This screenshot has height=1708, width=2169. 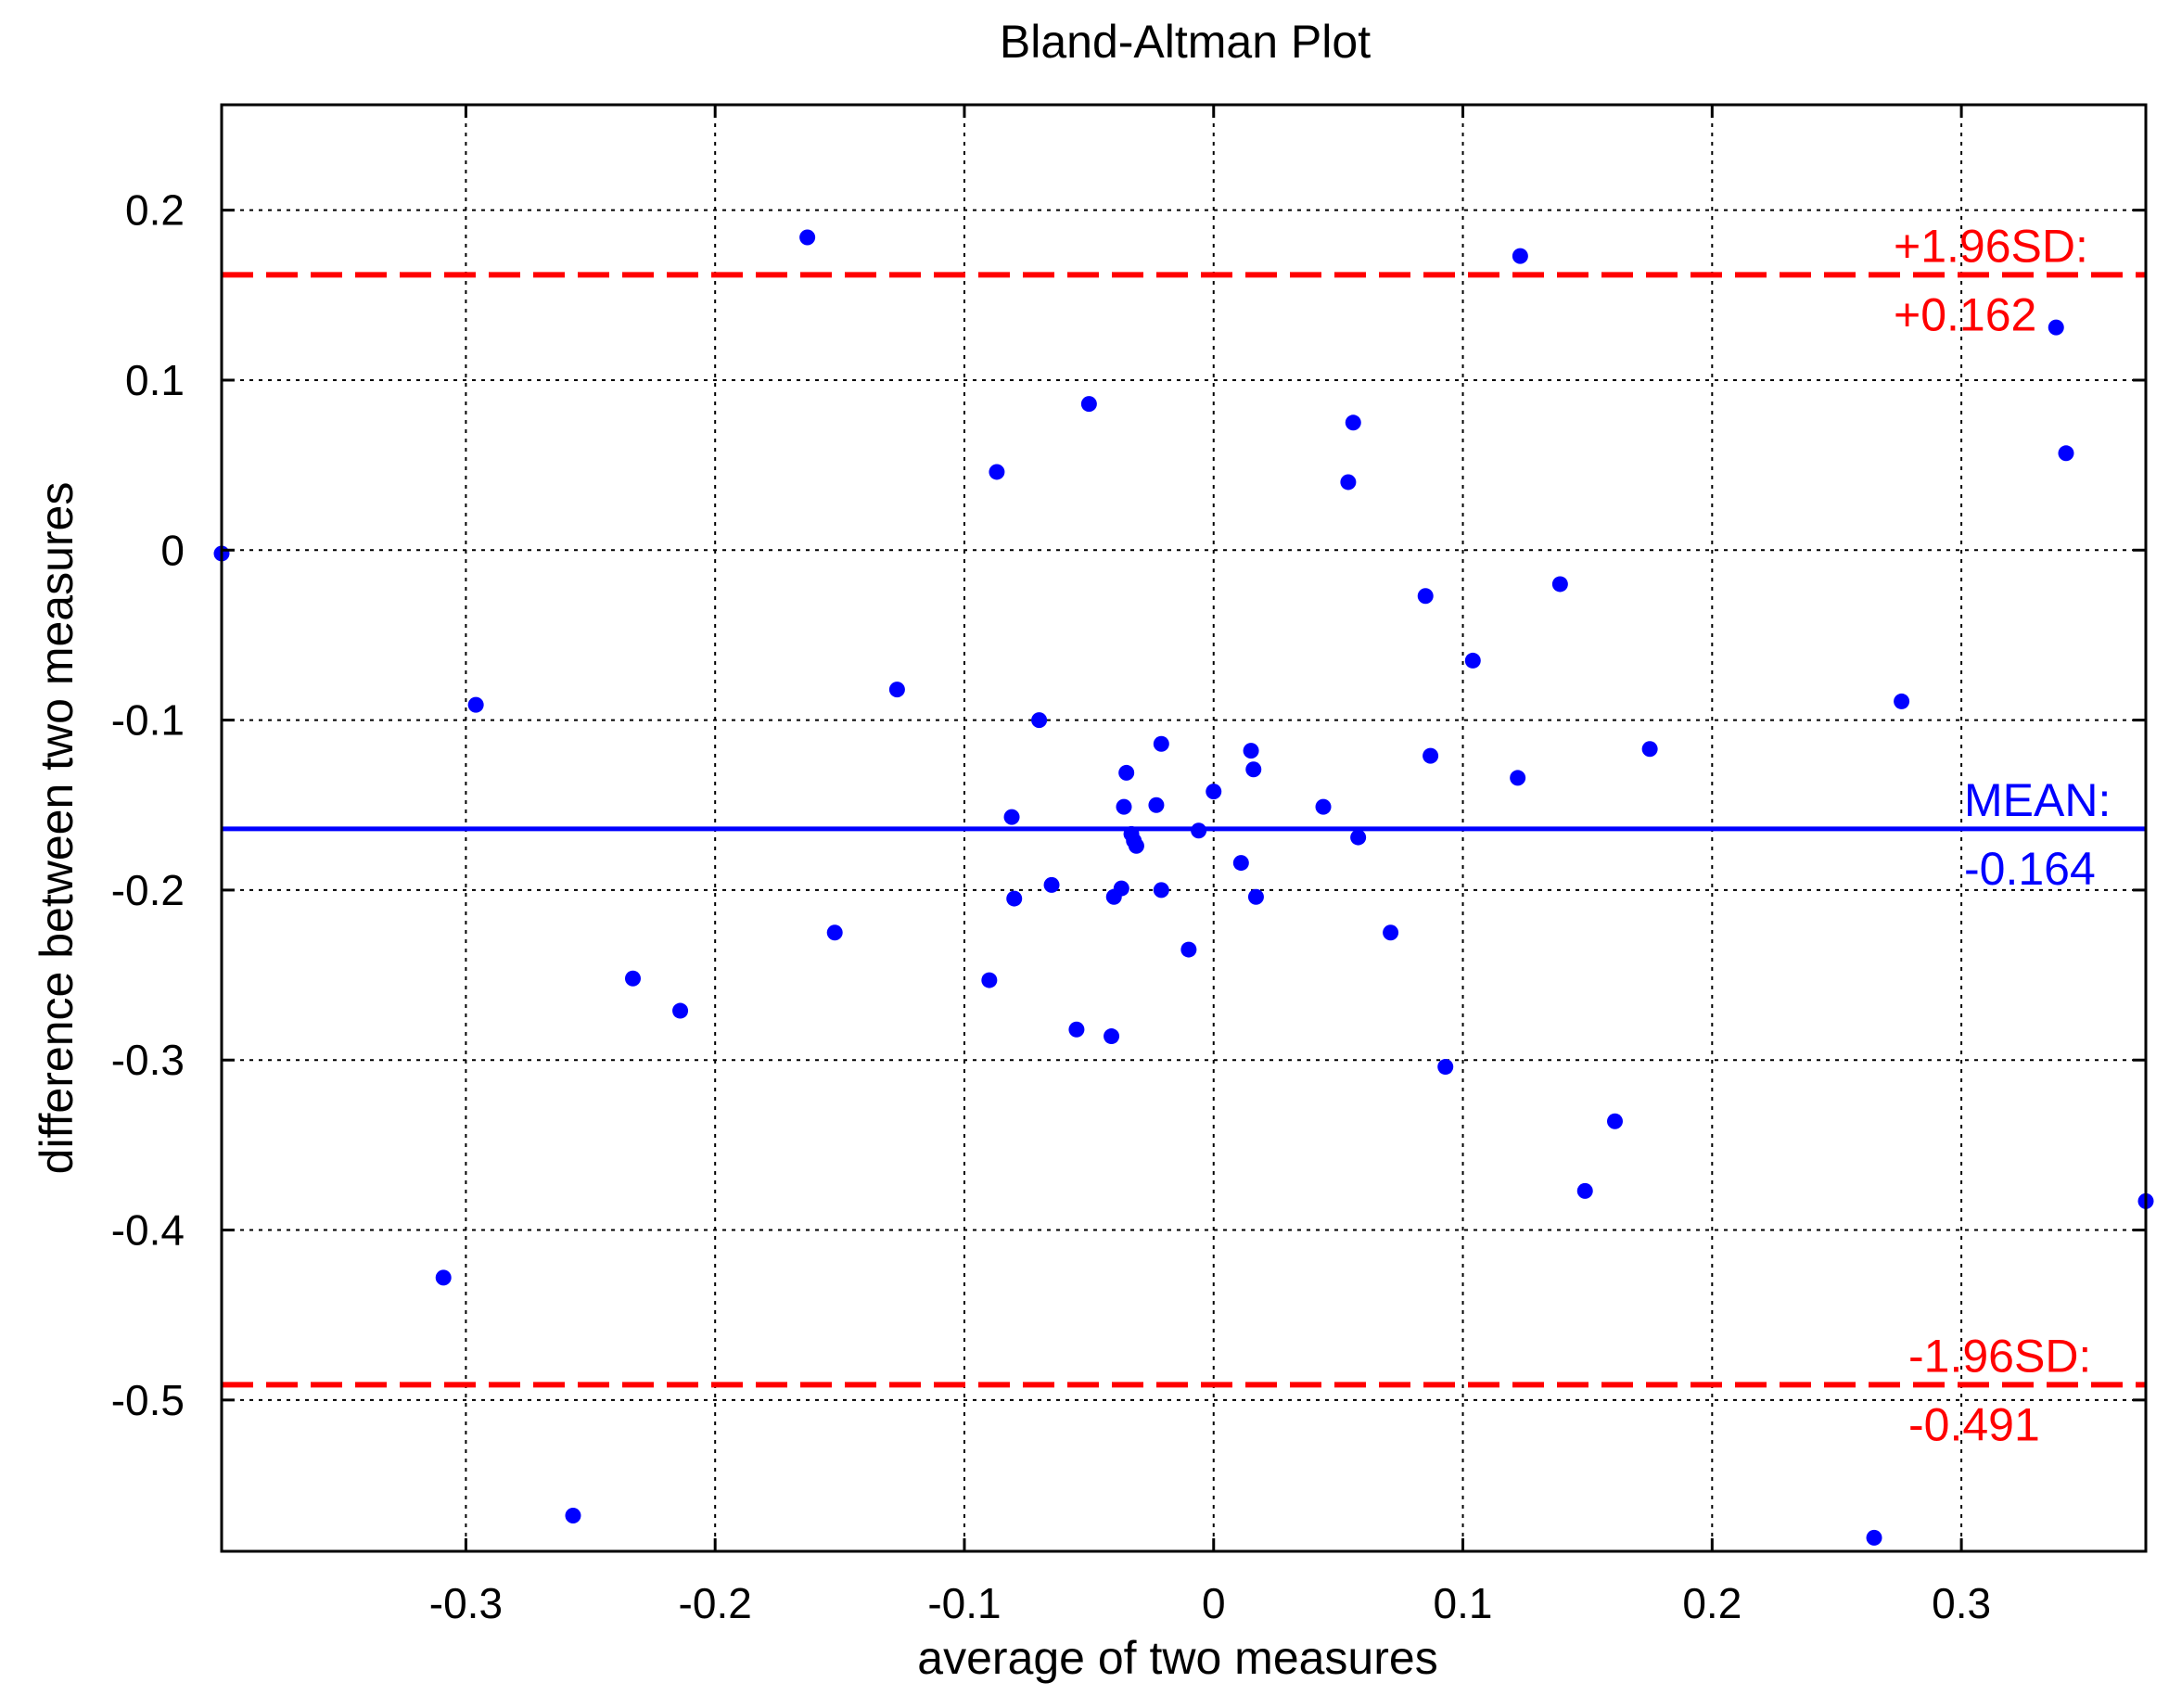 I want to click on x-tick-label: 0, so click(x=1214, y=1603).